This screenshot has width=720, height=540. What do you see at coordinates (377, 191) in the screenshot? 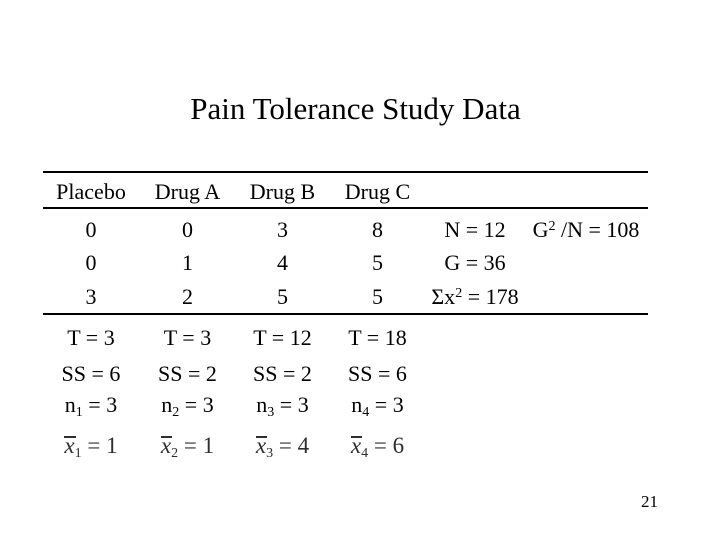
I see `column-header-drug-c: Drug C` at bounding box center [377, 191].